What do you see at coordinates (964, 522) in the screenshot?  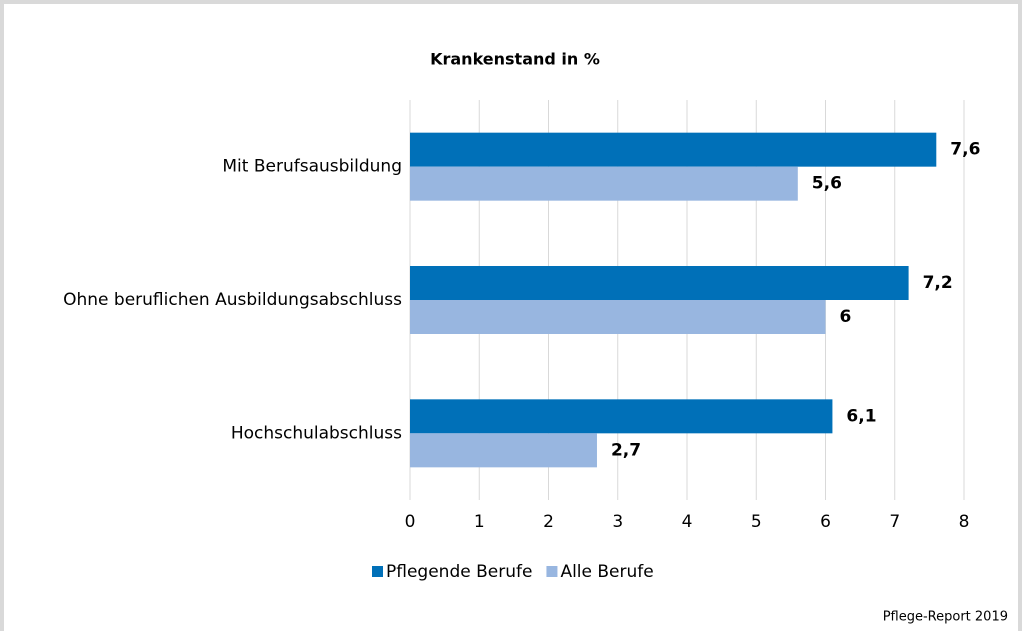 I see `x-tick-label: 8` at bounding box center [964, 522].